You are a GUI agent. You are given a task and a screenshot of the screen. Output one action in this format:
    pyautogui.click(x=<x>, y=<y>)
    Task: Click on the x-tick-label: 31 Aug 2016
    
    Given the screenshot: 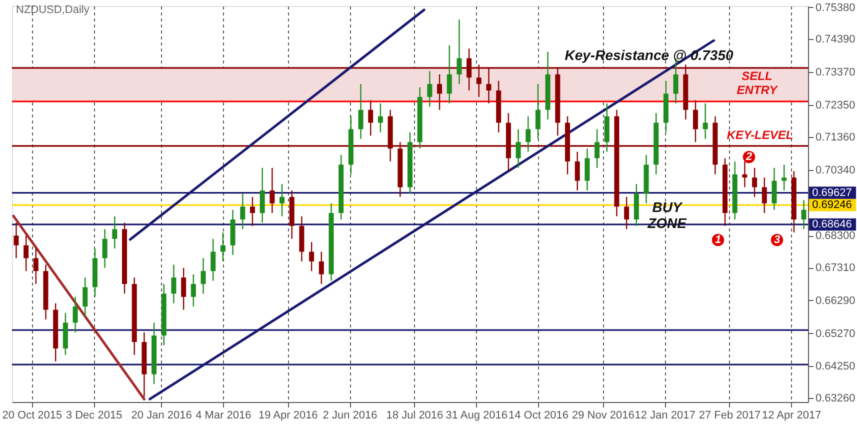 What is the action you would take?
    pyautogui.click(x=477, y=416)
    